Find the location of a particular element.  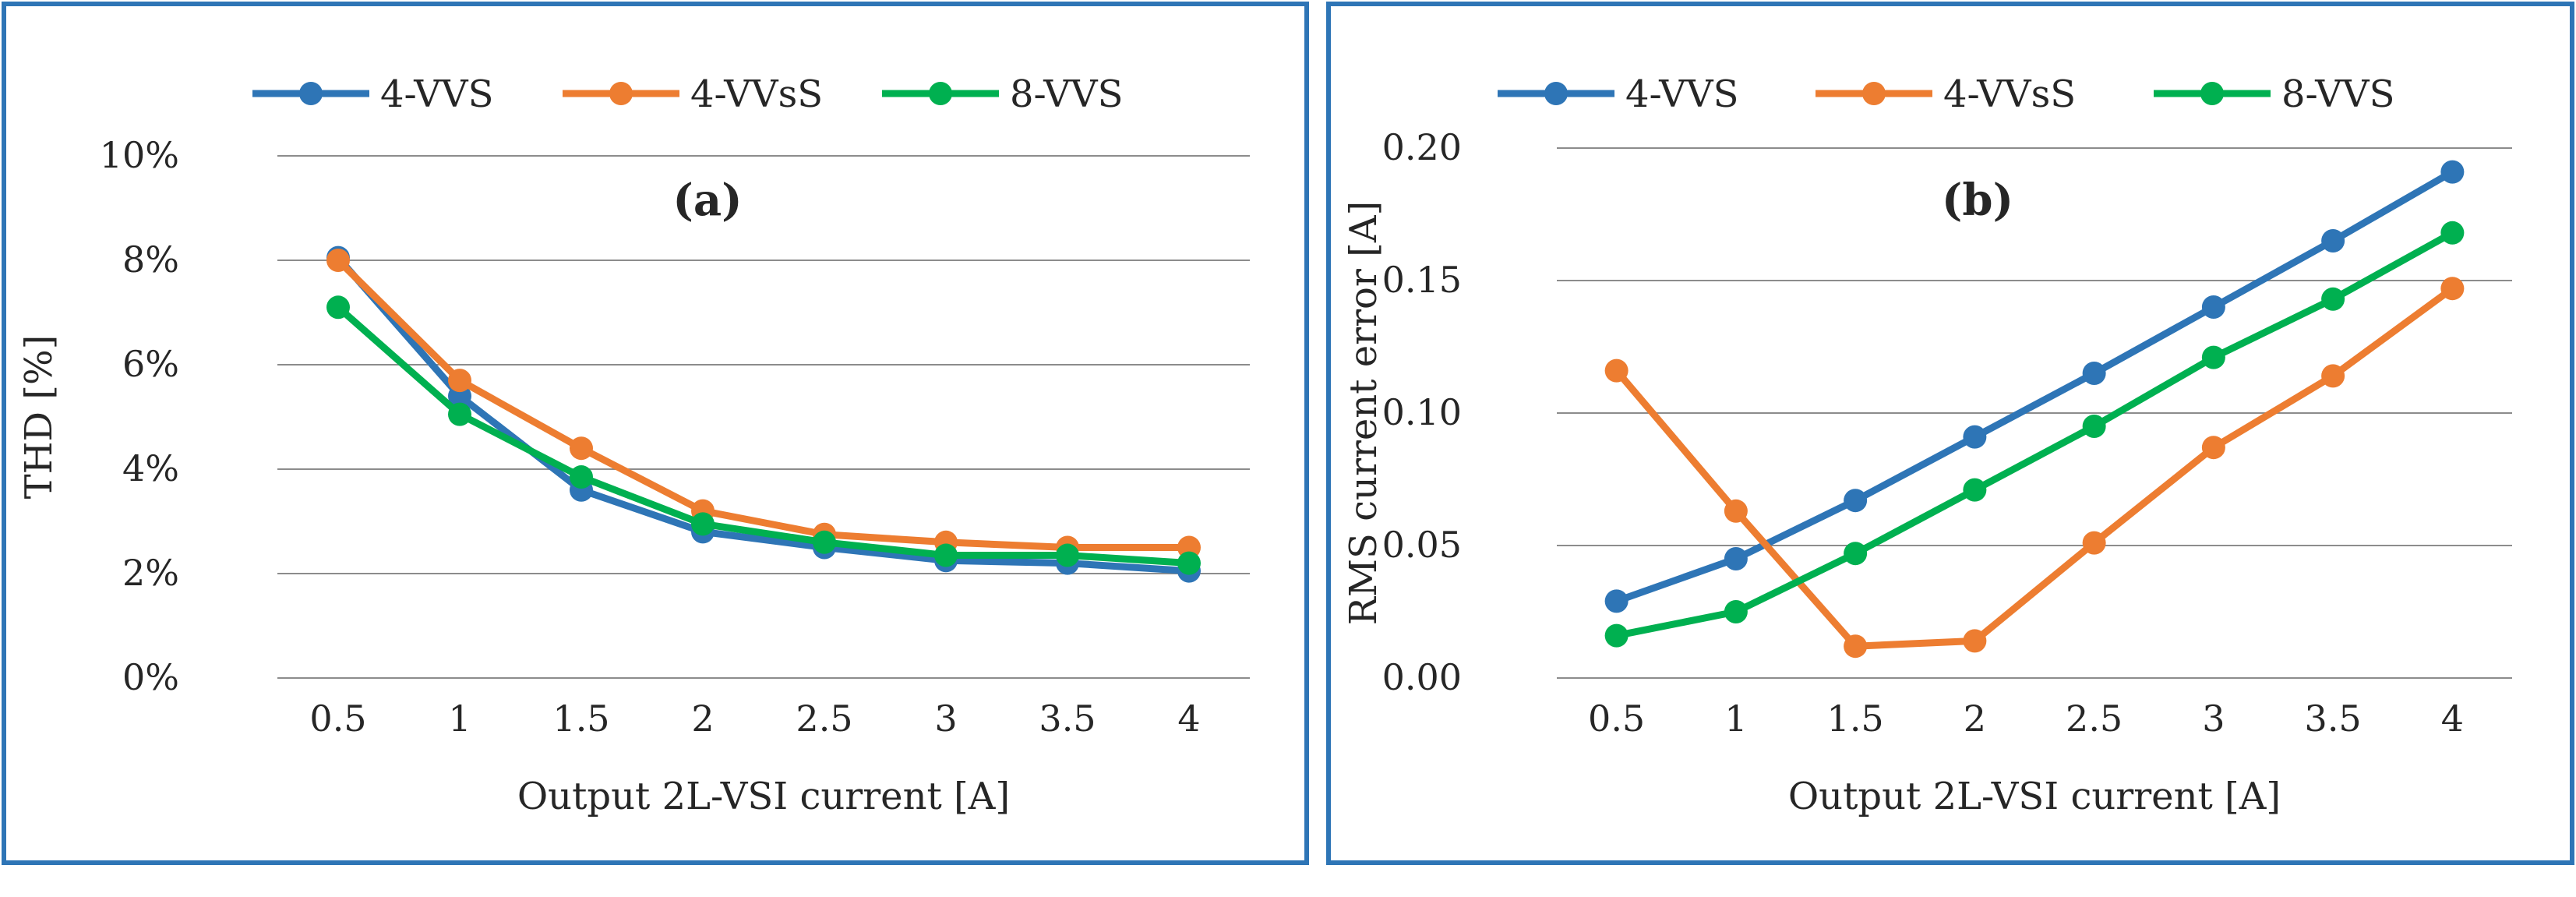

y-tick-label: 2% is located at coordinates (150, 573).